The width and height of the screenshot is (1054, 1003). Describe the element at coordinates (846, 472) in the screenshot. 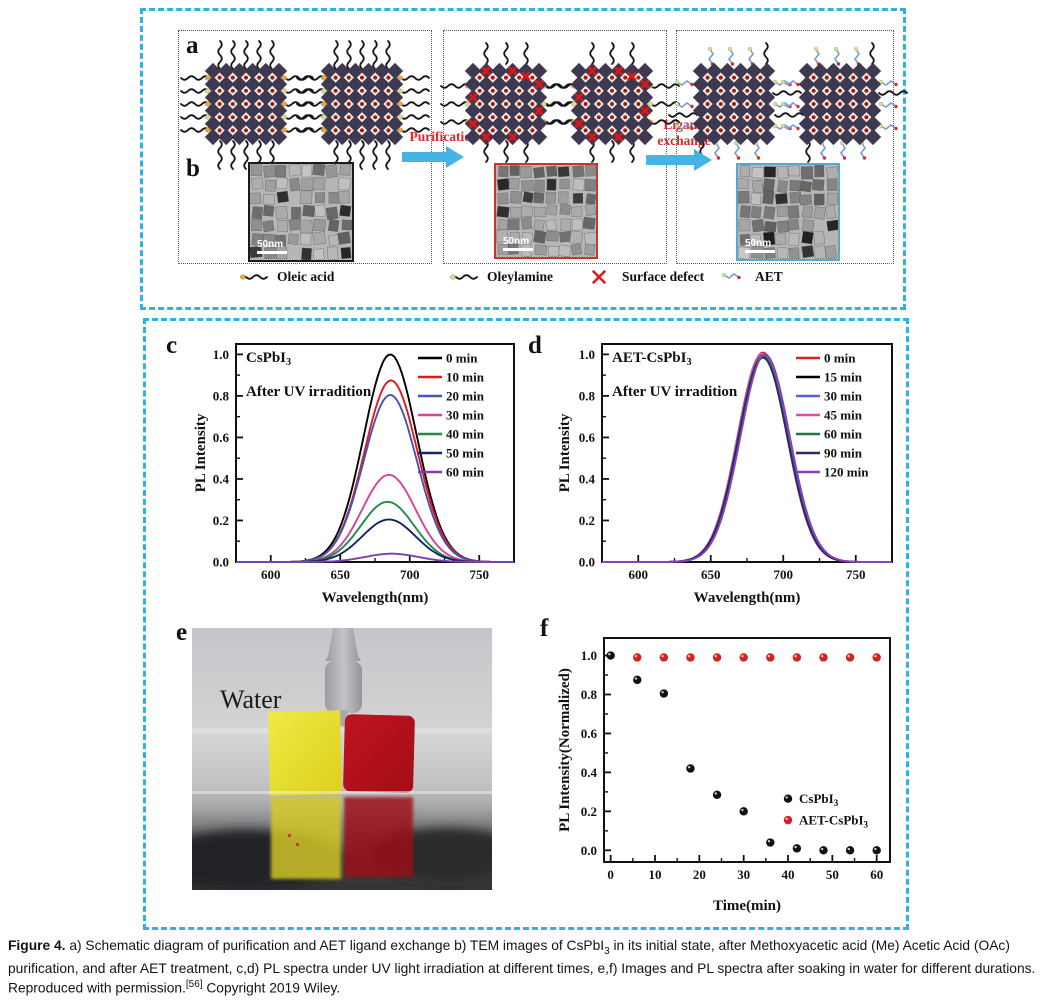

I see `legend-label: 120 min` at that location.